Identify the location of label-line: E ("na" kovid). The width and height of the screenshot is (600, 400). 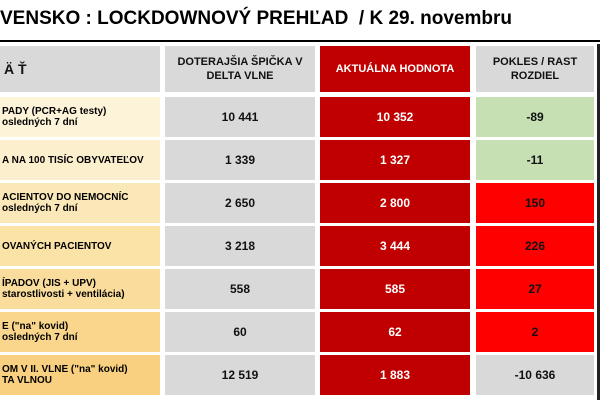
(35, 326).